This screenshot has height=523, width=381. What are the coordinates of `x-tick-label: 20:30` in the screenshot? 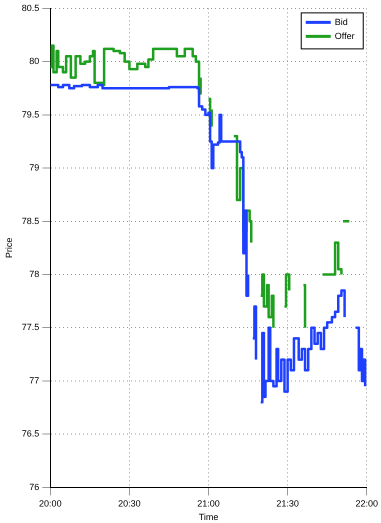 It's located at (129, 503).